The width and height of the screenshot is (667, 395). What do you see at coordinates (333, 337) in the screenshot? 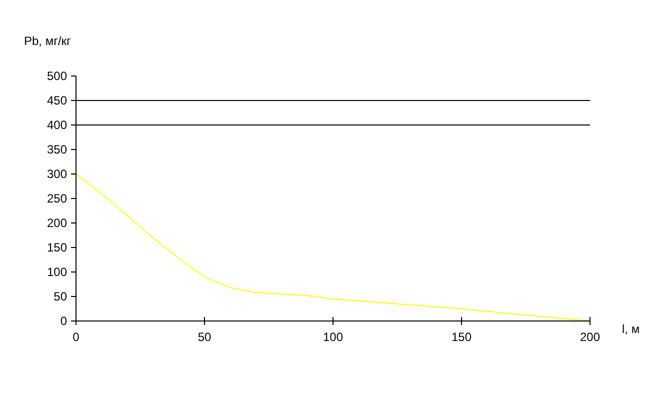
I see `x-tick-label: 100` at bounding box center [333, 337].